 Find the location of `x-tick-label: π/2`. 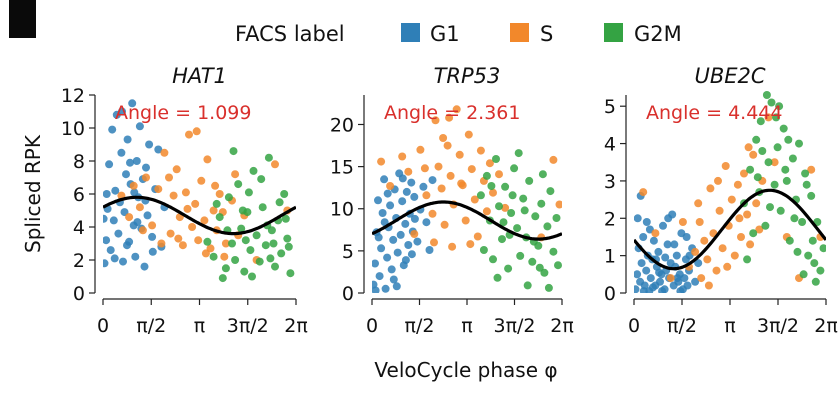

x-tick-label: π/2 is located at coordinates (151, 326).